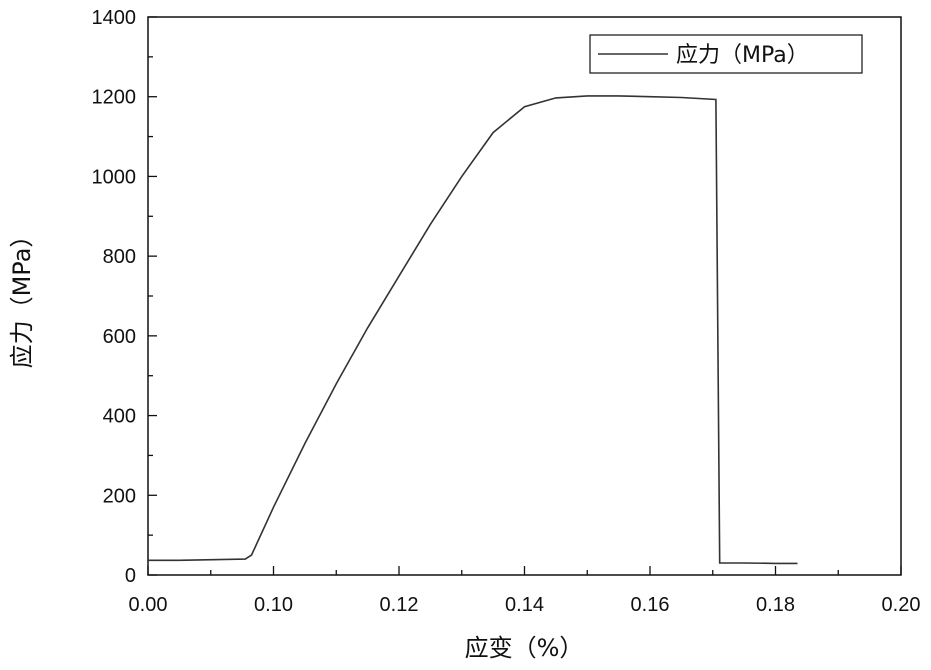 This screenshot has height=670, width=931. Describe the element at coordinates (775, 605) in the screenshot. I see `x-tick-label: 0.18` at that location.